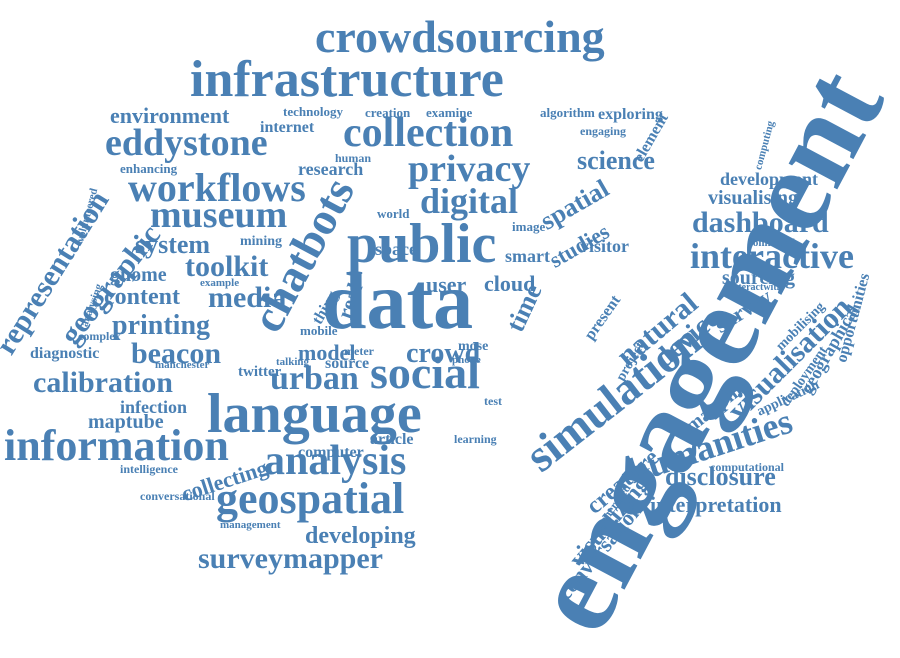  I want to click on word-phone: phone, so click(466, 360).